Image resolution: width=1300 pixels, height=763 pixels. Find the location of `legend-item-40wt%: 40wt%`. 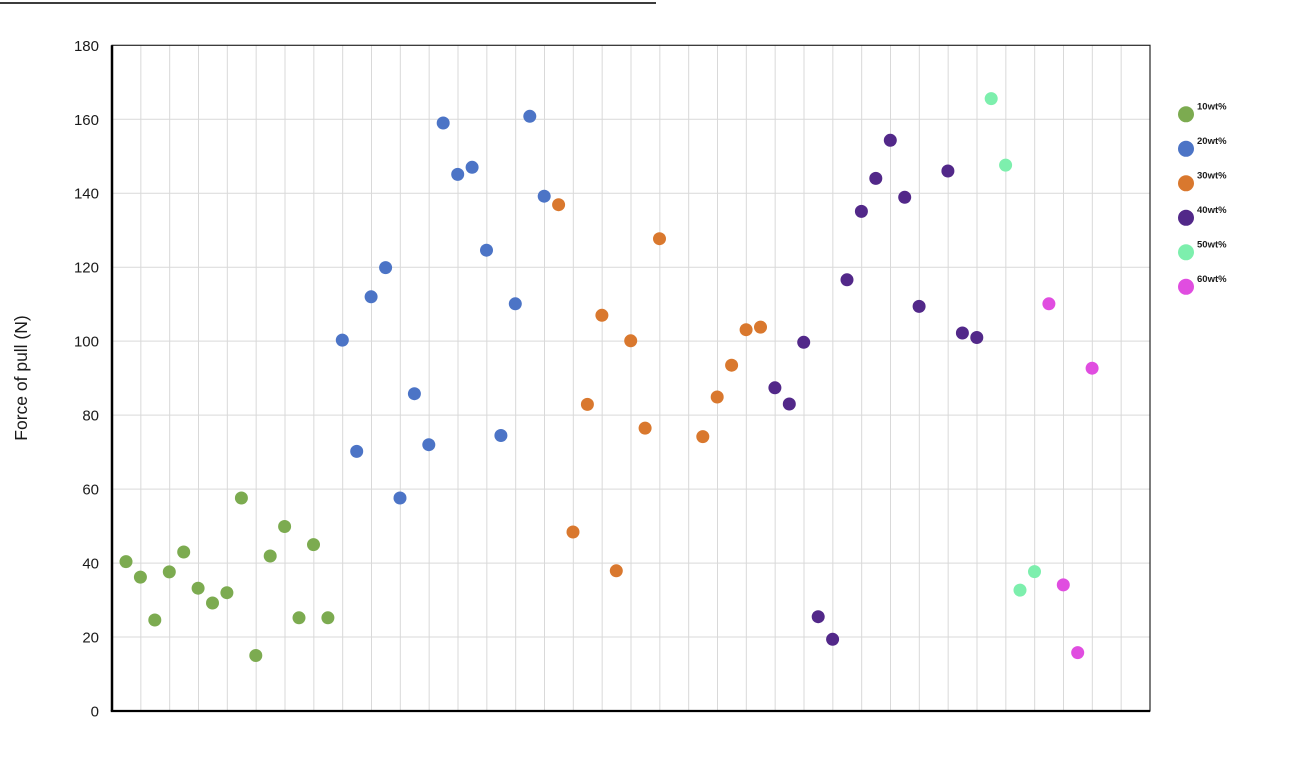

legend-item-40wt%: 40wt% is located at coordinates (1202, 215).